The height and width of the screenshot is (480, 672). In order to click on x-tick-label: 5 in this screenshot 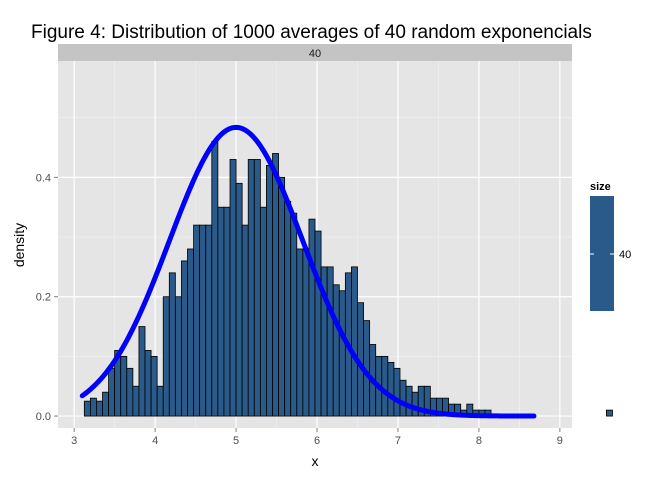, I will do `click(236, 441)`.